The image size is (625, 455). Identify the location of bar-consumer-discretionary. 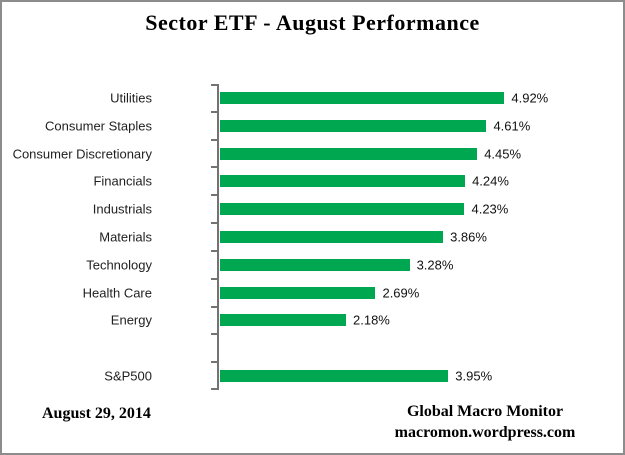
(349, 153).